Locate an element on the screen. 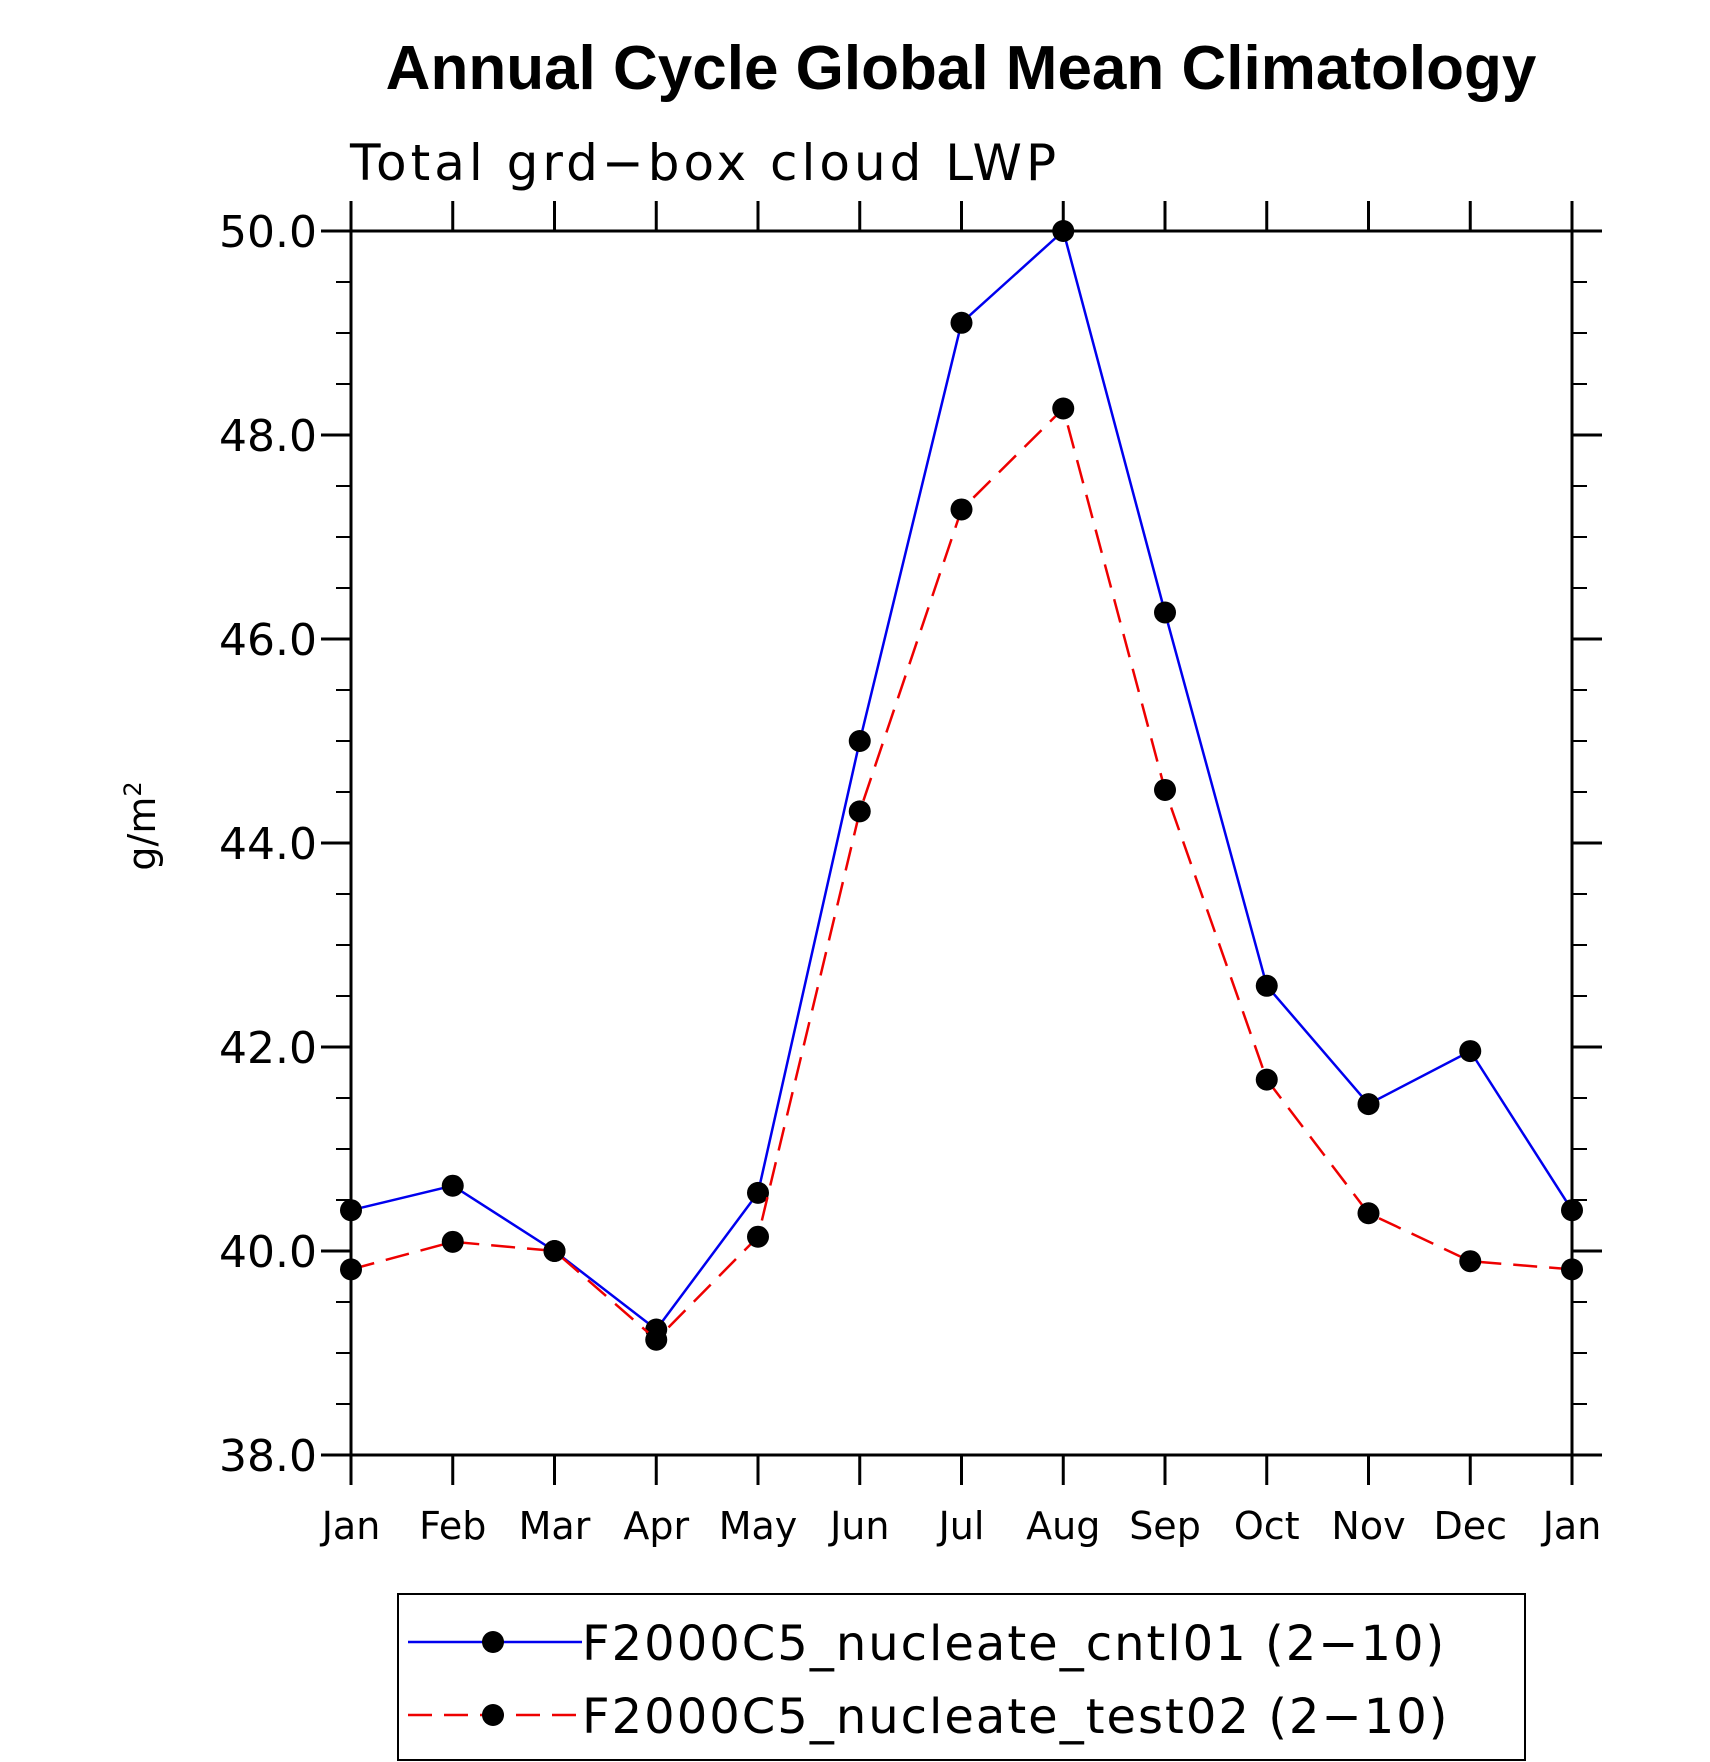 The width and height of the screenshot is (1710, 1762). y-tick-label: 40.0 is located at coordinates (268, 1252).